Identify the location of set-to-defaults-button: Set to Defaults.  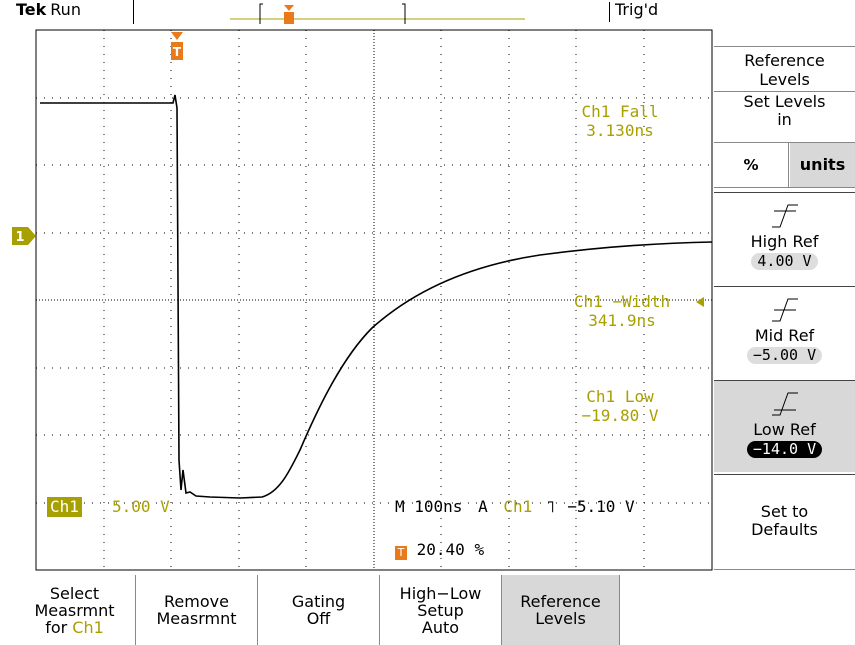
(784, 522).